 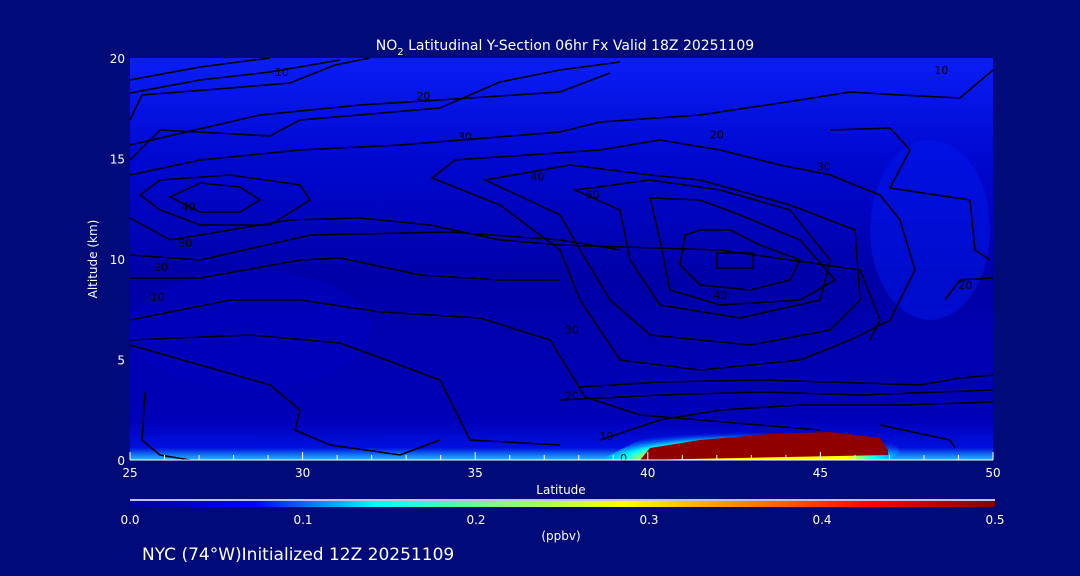 I want to click on contour-label: 0, so click(x=623, y=458).